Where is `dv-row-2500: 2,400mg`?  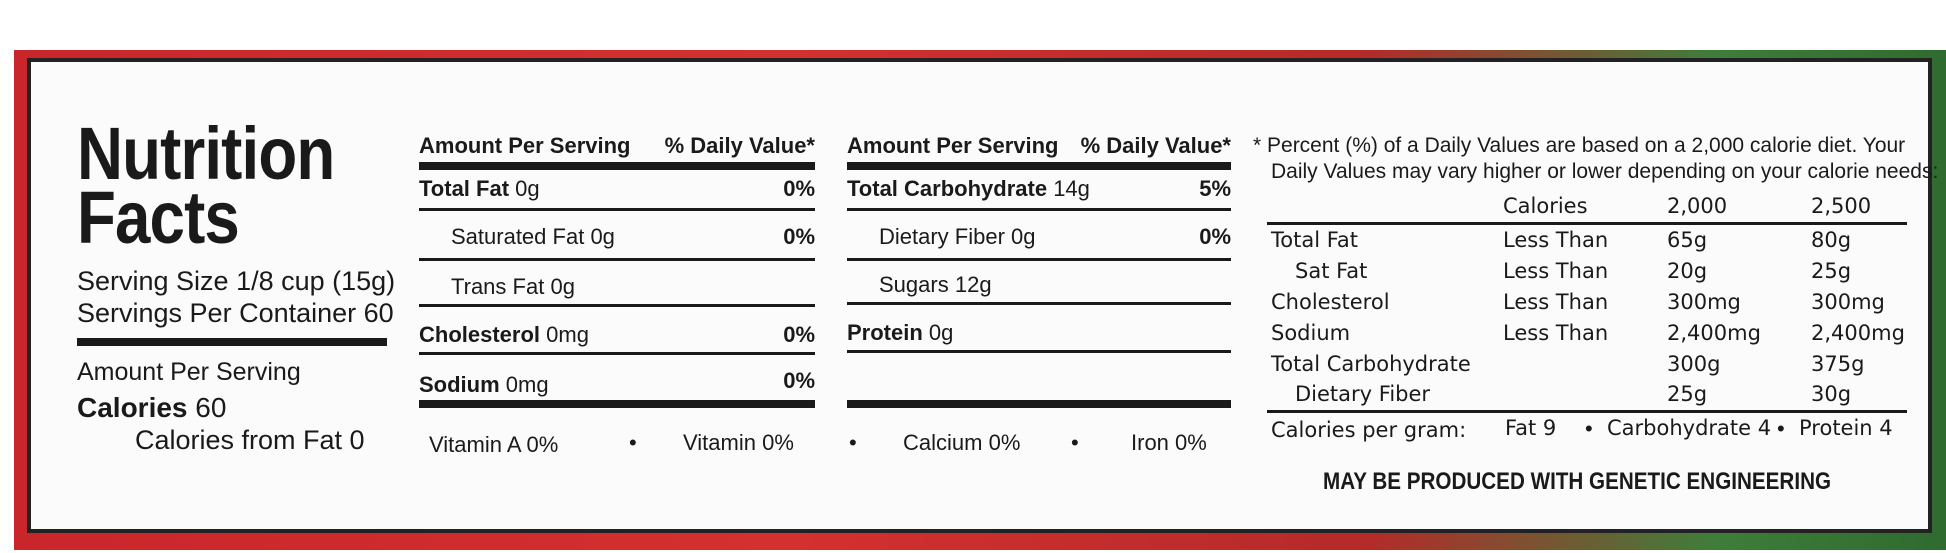 dv-row-2500: 2,400mg is located at coordinates (1858, 333).